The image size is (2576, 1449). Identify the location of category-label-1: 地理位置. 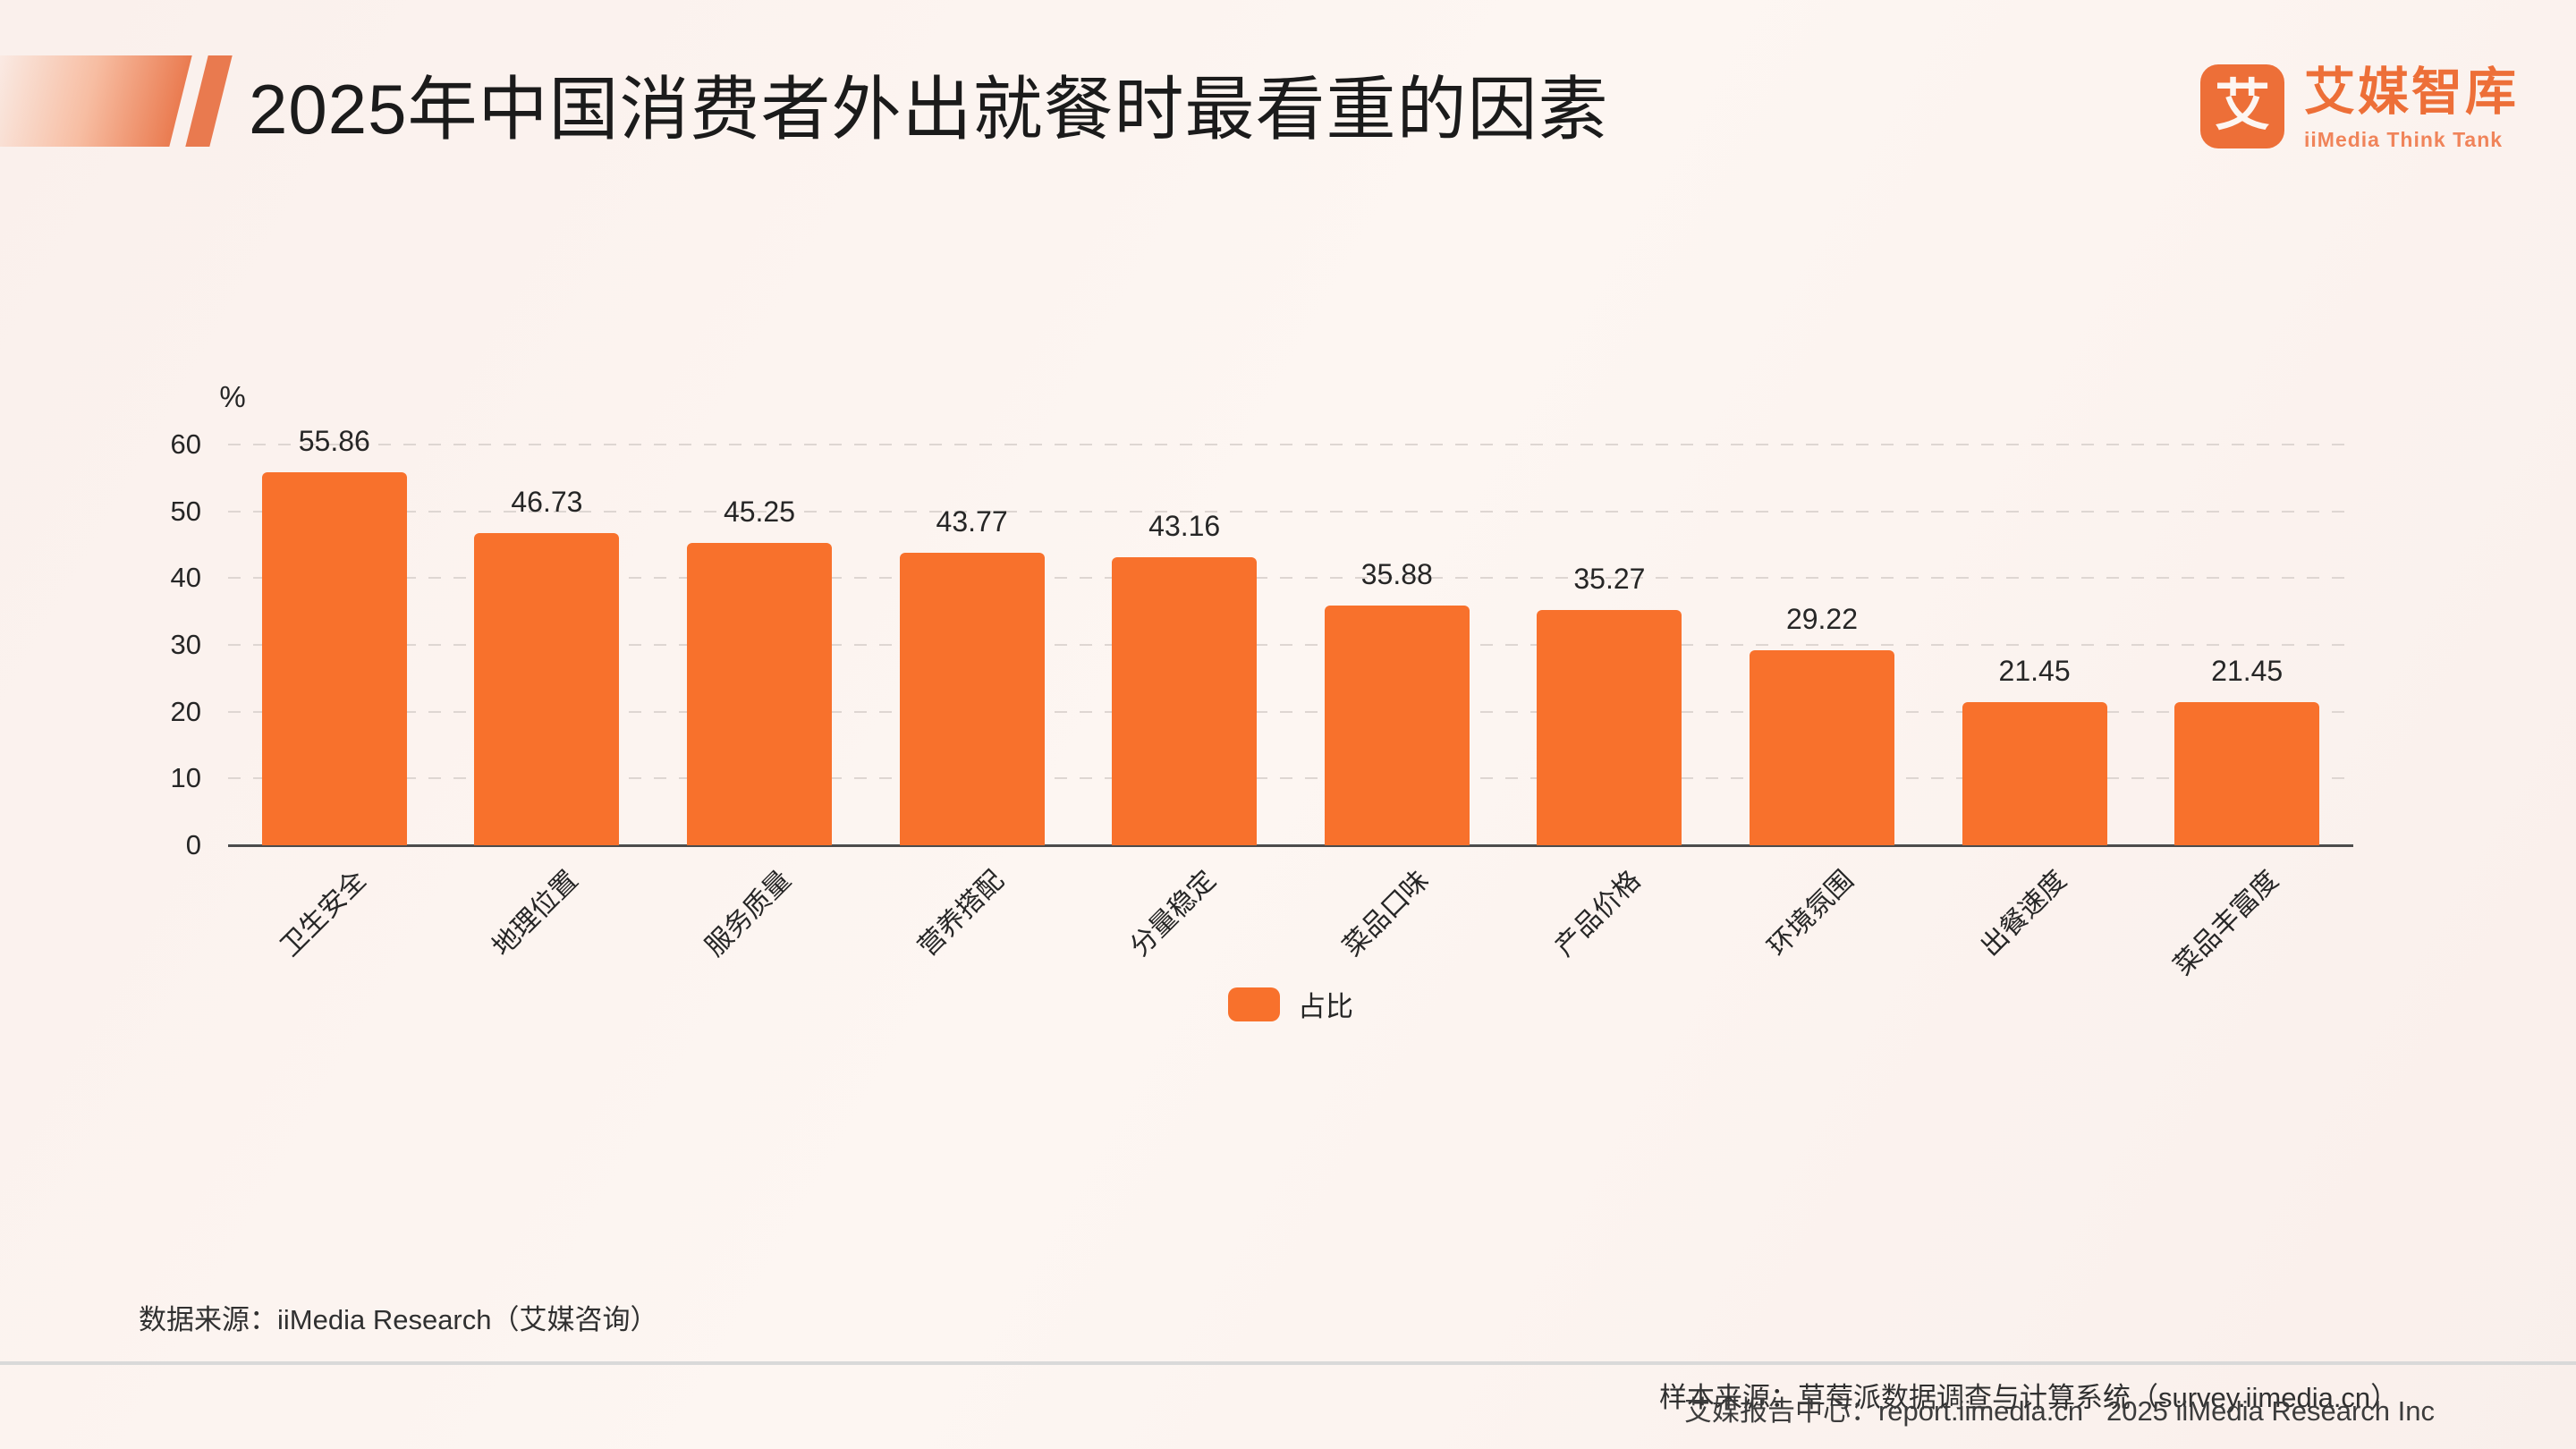
(536, 913).